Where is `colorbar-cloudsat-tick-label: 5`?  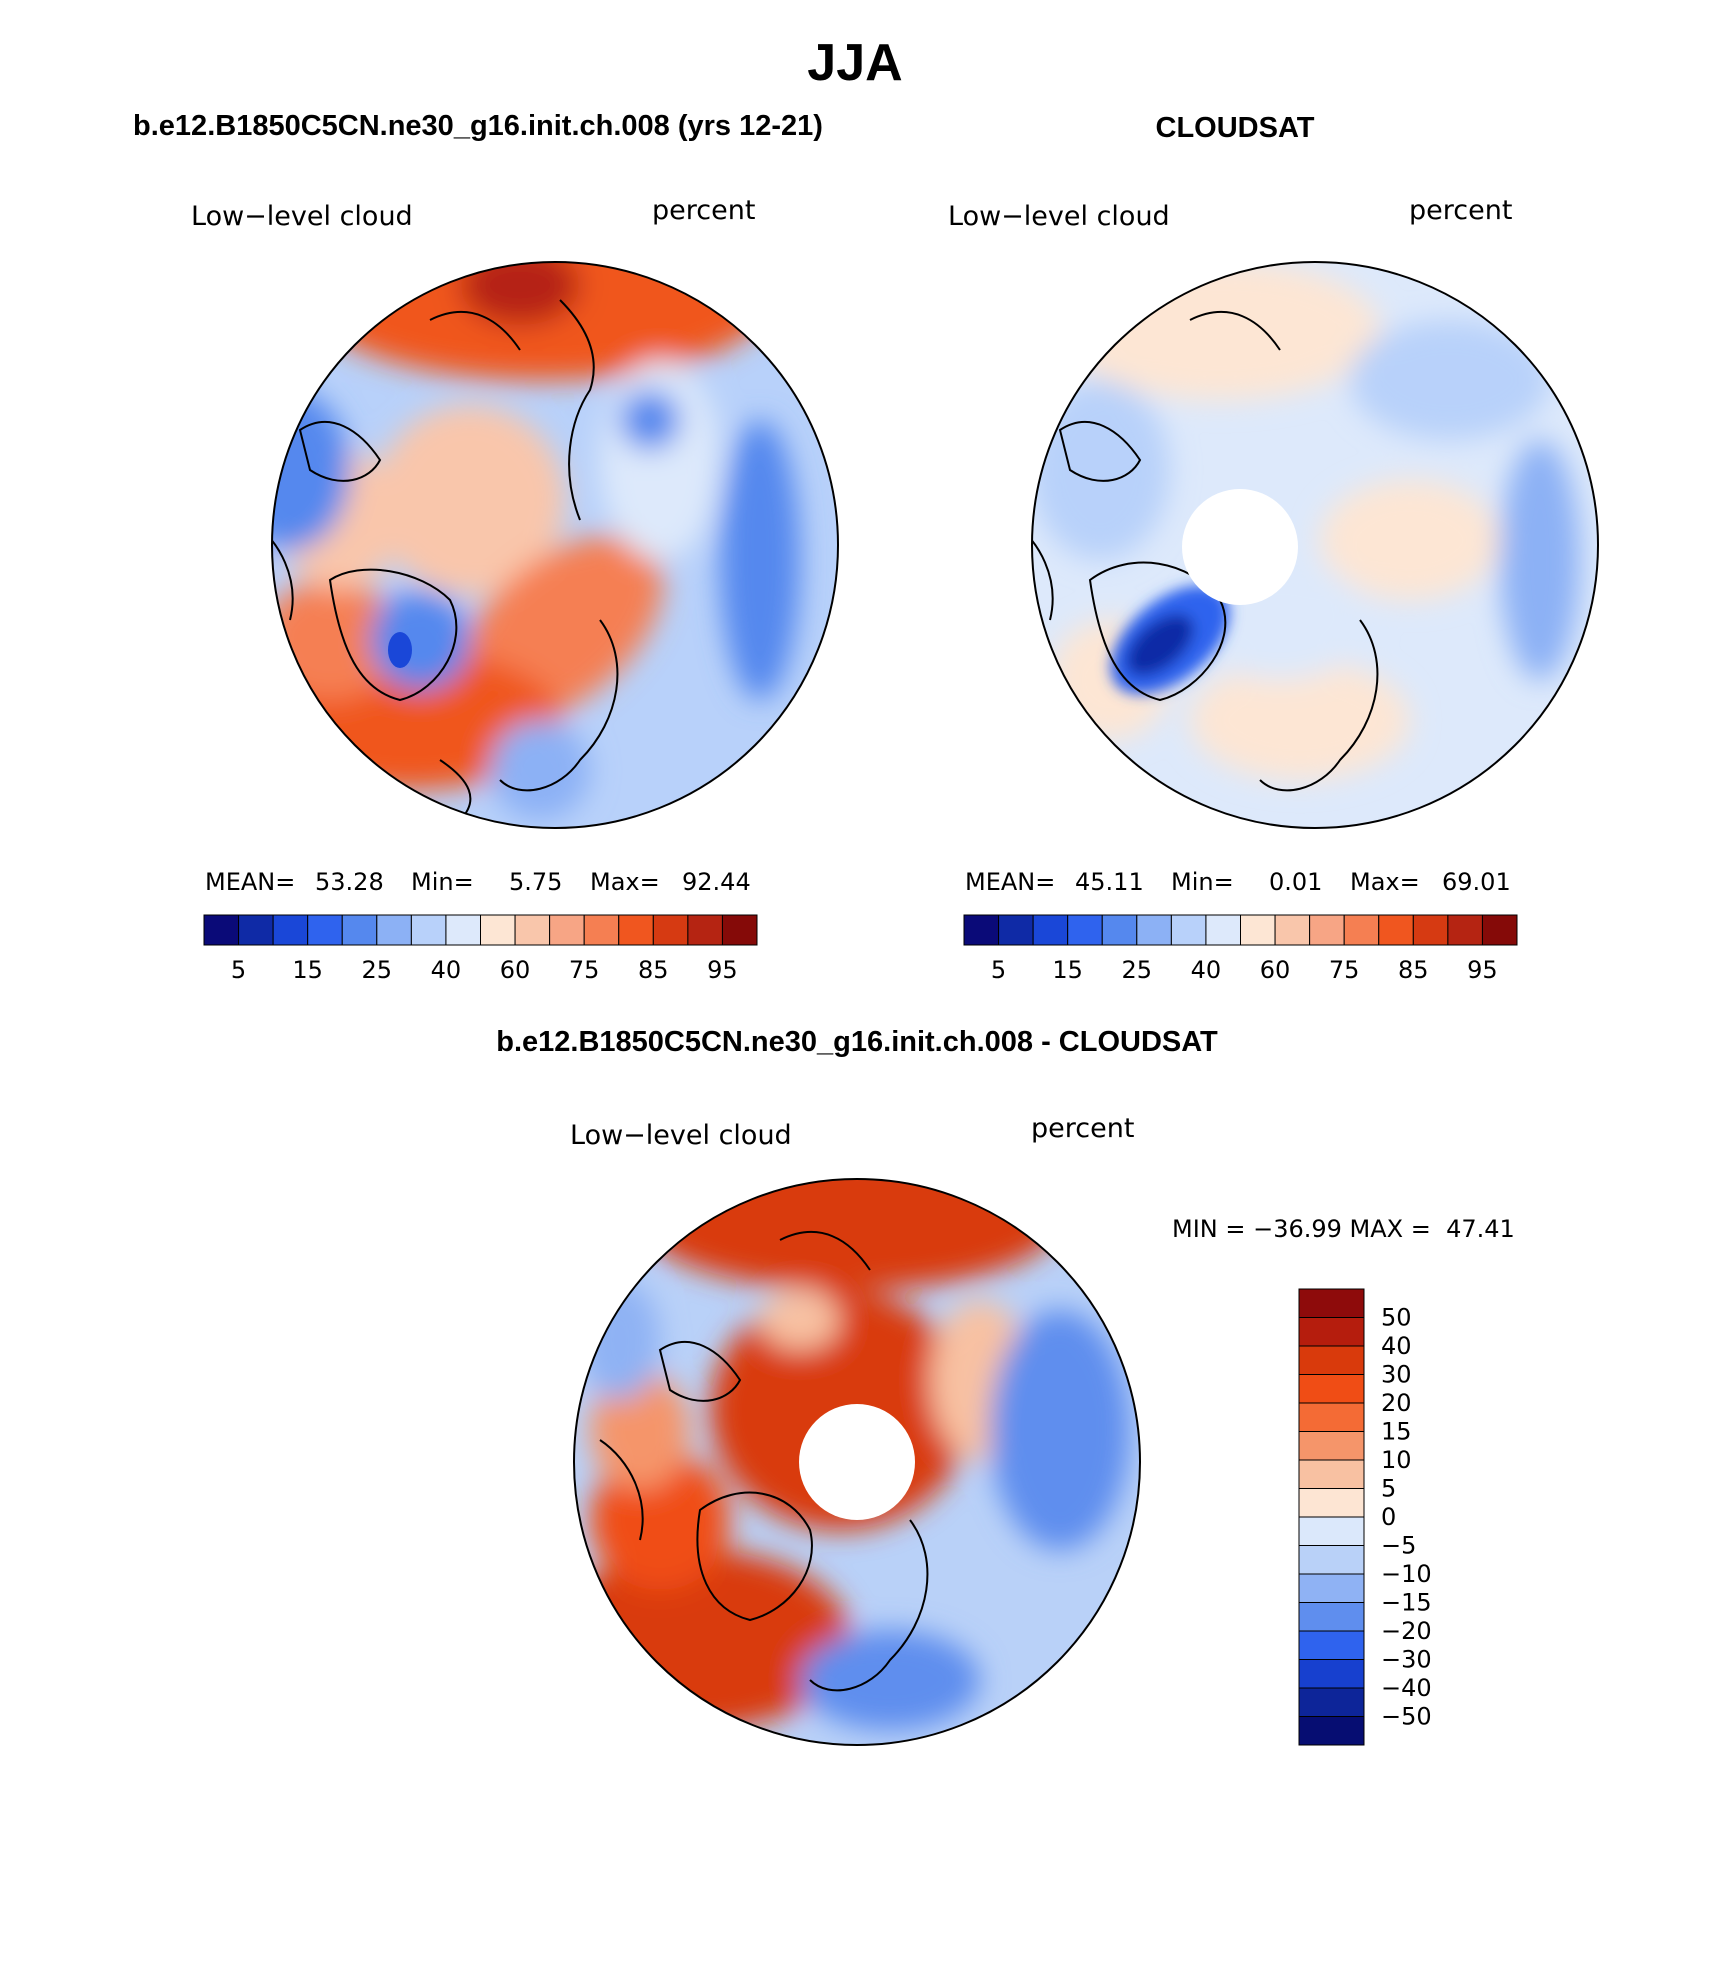
colorbar-cloudsat-tick-label: 5 is located at coordinates (998, 970).